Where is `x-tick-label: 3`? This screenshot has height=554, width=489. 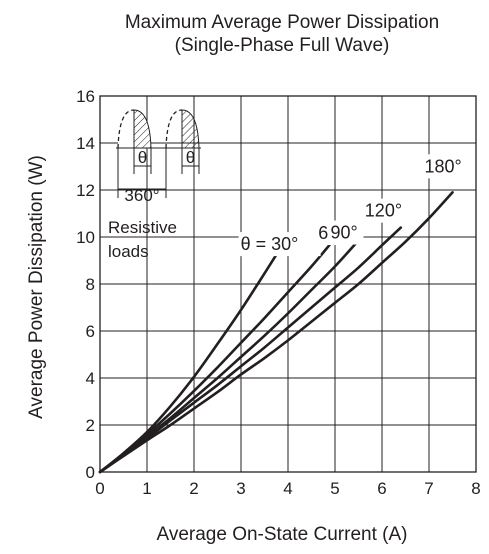 x-tick-label: 3 is located at coordinates (240, 488).